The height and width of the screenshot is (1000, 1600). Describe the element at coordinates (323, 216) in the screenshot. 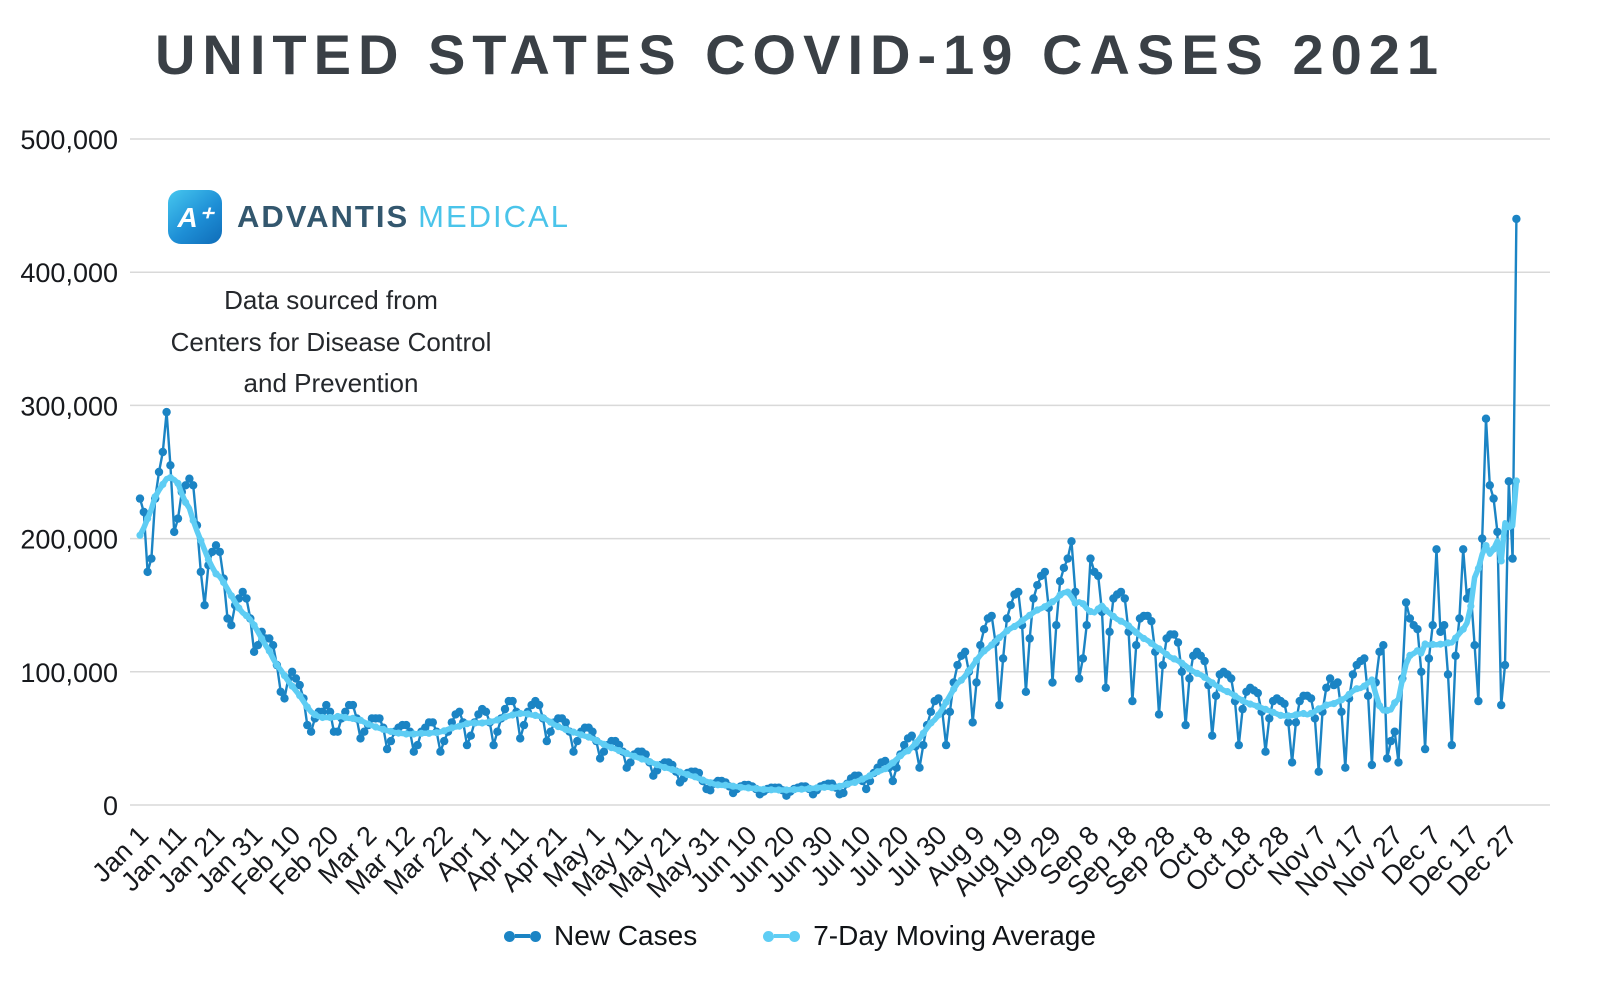

I see `logo-text-primary: ADVANTIS` at that location.